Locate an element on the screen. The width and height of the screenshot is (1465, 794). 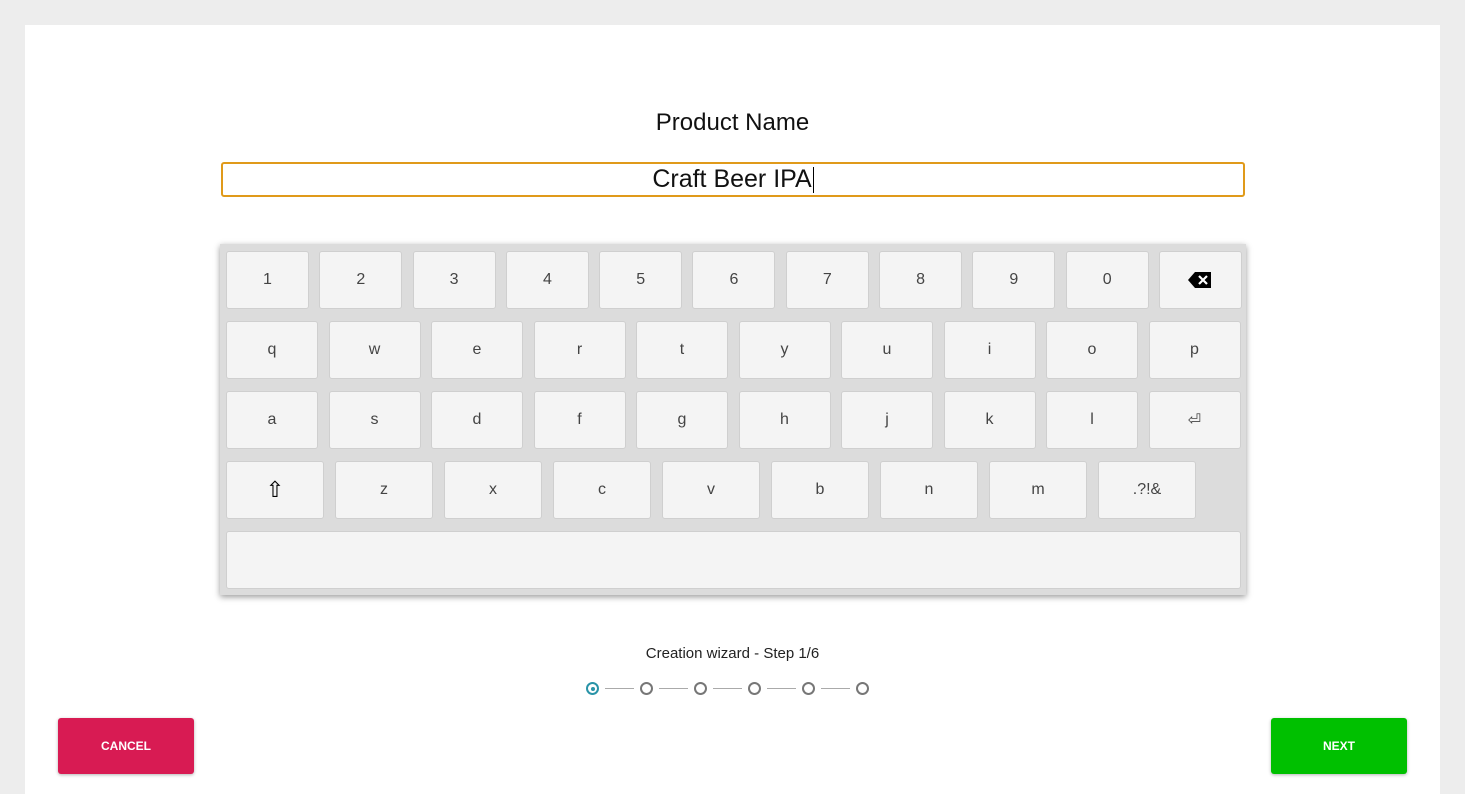
key-p: p is located at coordinates (1194, 350).